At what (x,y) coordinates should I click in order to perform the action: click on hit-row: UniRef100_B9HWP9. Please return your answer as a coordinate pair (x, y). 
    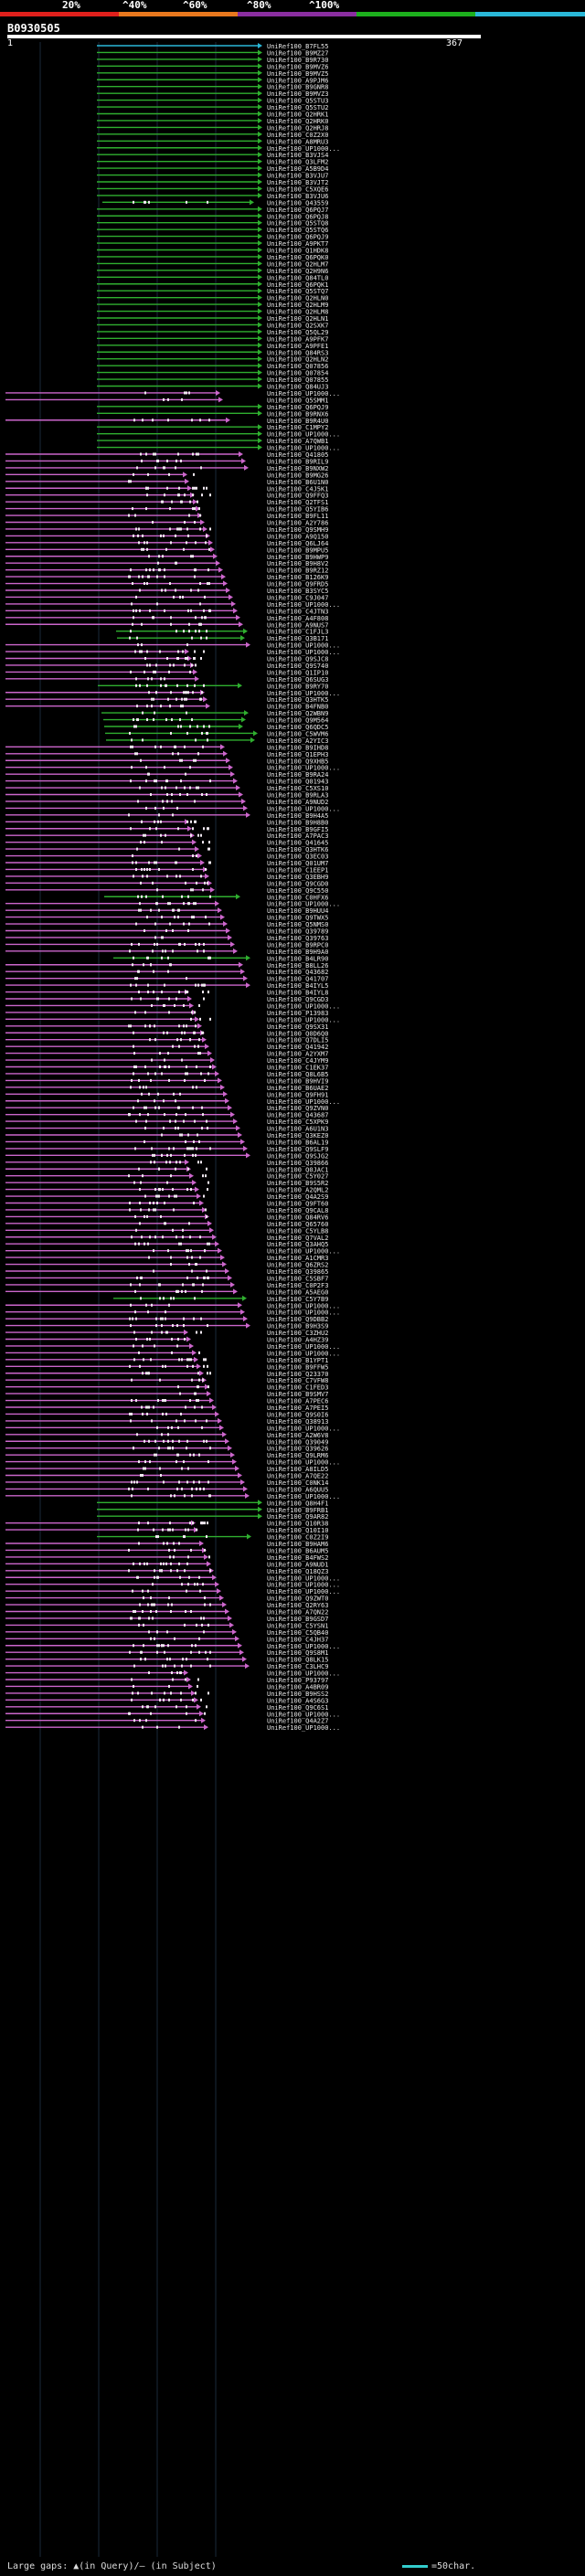
    Looking at the image, I should click on (166, 557).